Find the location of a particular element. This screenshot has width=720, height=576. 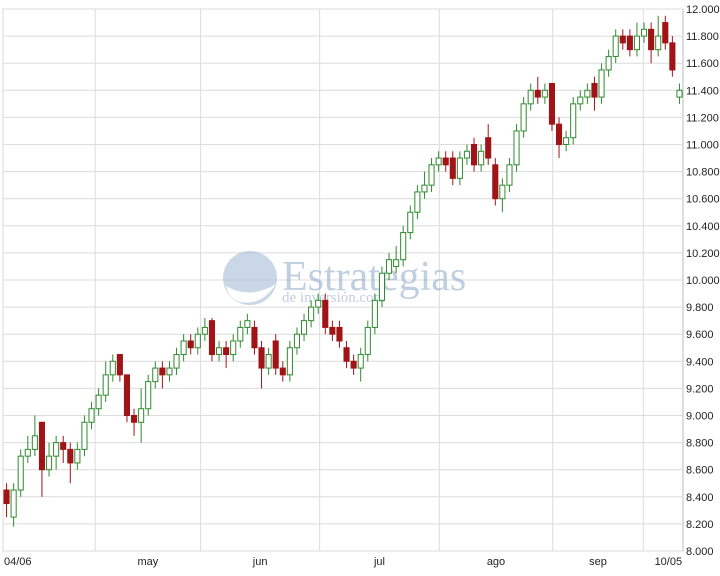

watermark: Estrategias de inversión.com is located at coordinates (344, 278).